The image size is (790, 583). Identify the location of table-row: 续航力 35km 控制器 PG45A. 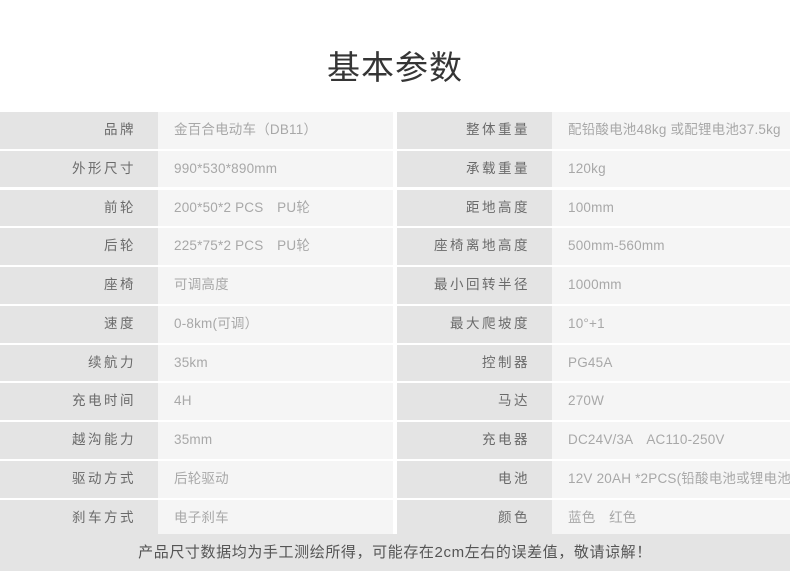
(395, 363).